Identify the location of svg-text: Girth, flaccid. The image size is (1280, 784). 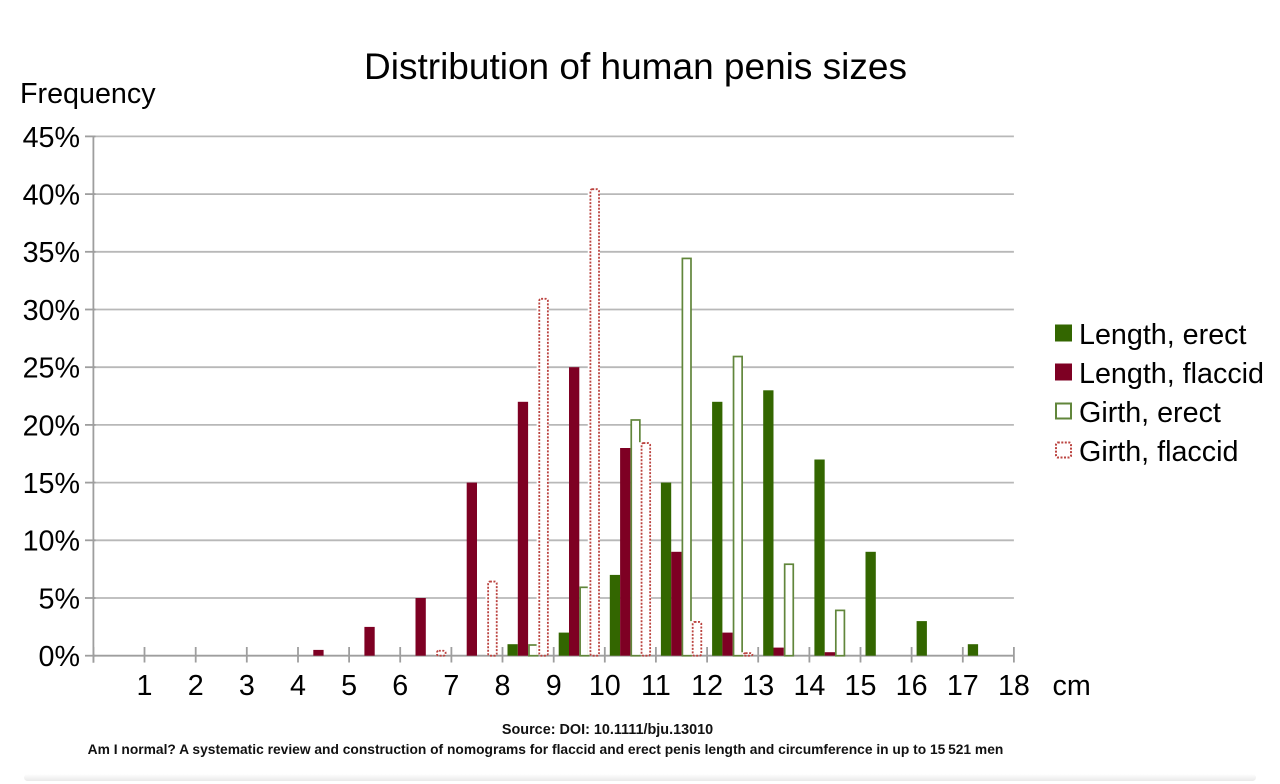
(1158, 452).